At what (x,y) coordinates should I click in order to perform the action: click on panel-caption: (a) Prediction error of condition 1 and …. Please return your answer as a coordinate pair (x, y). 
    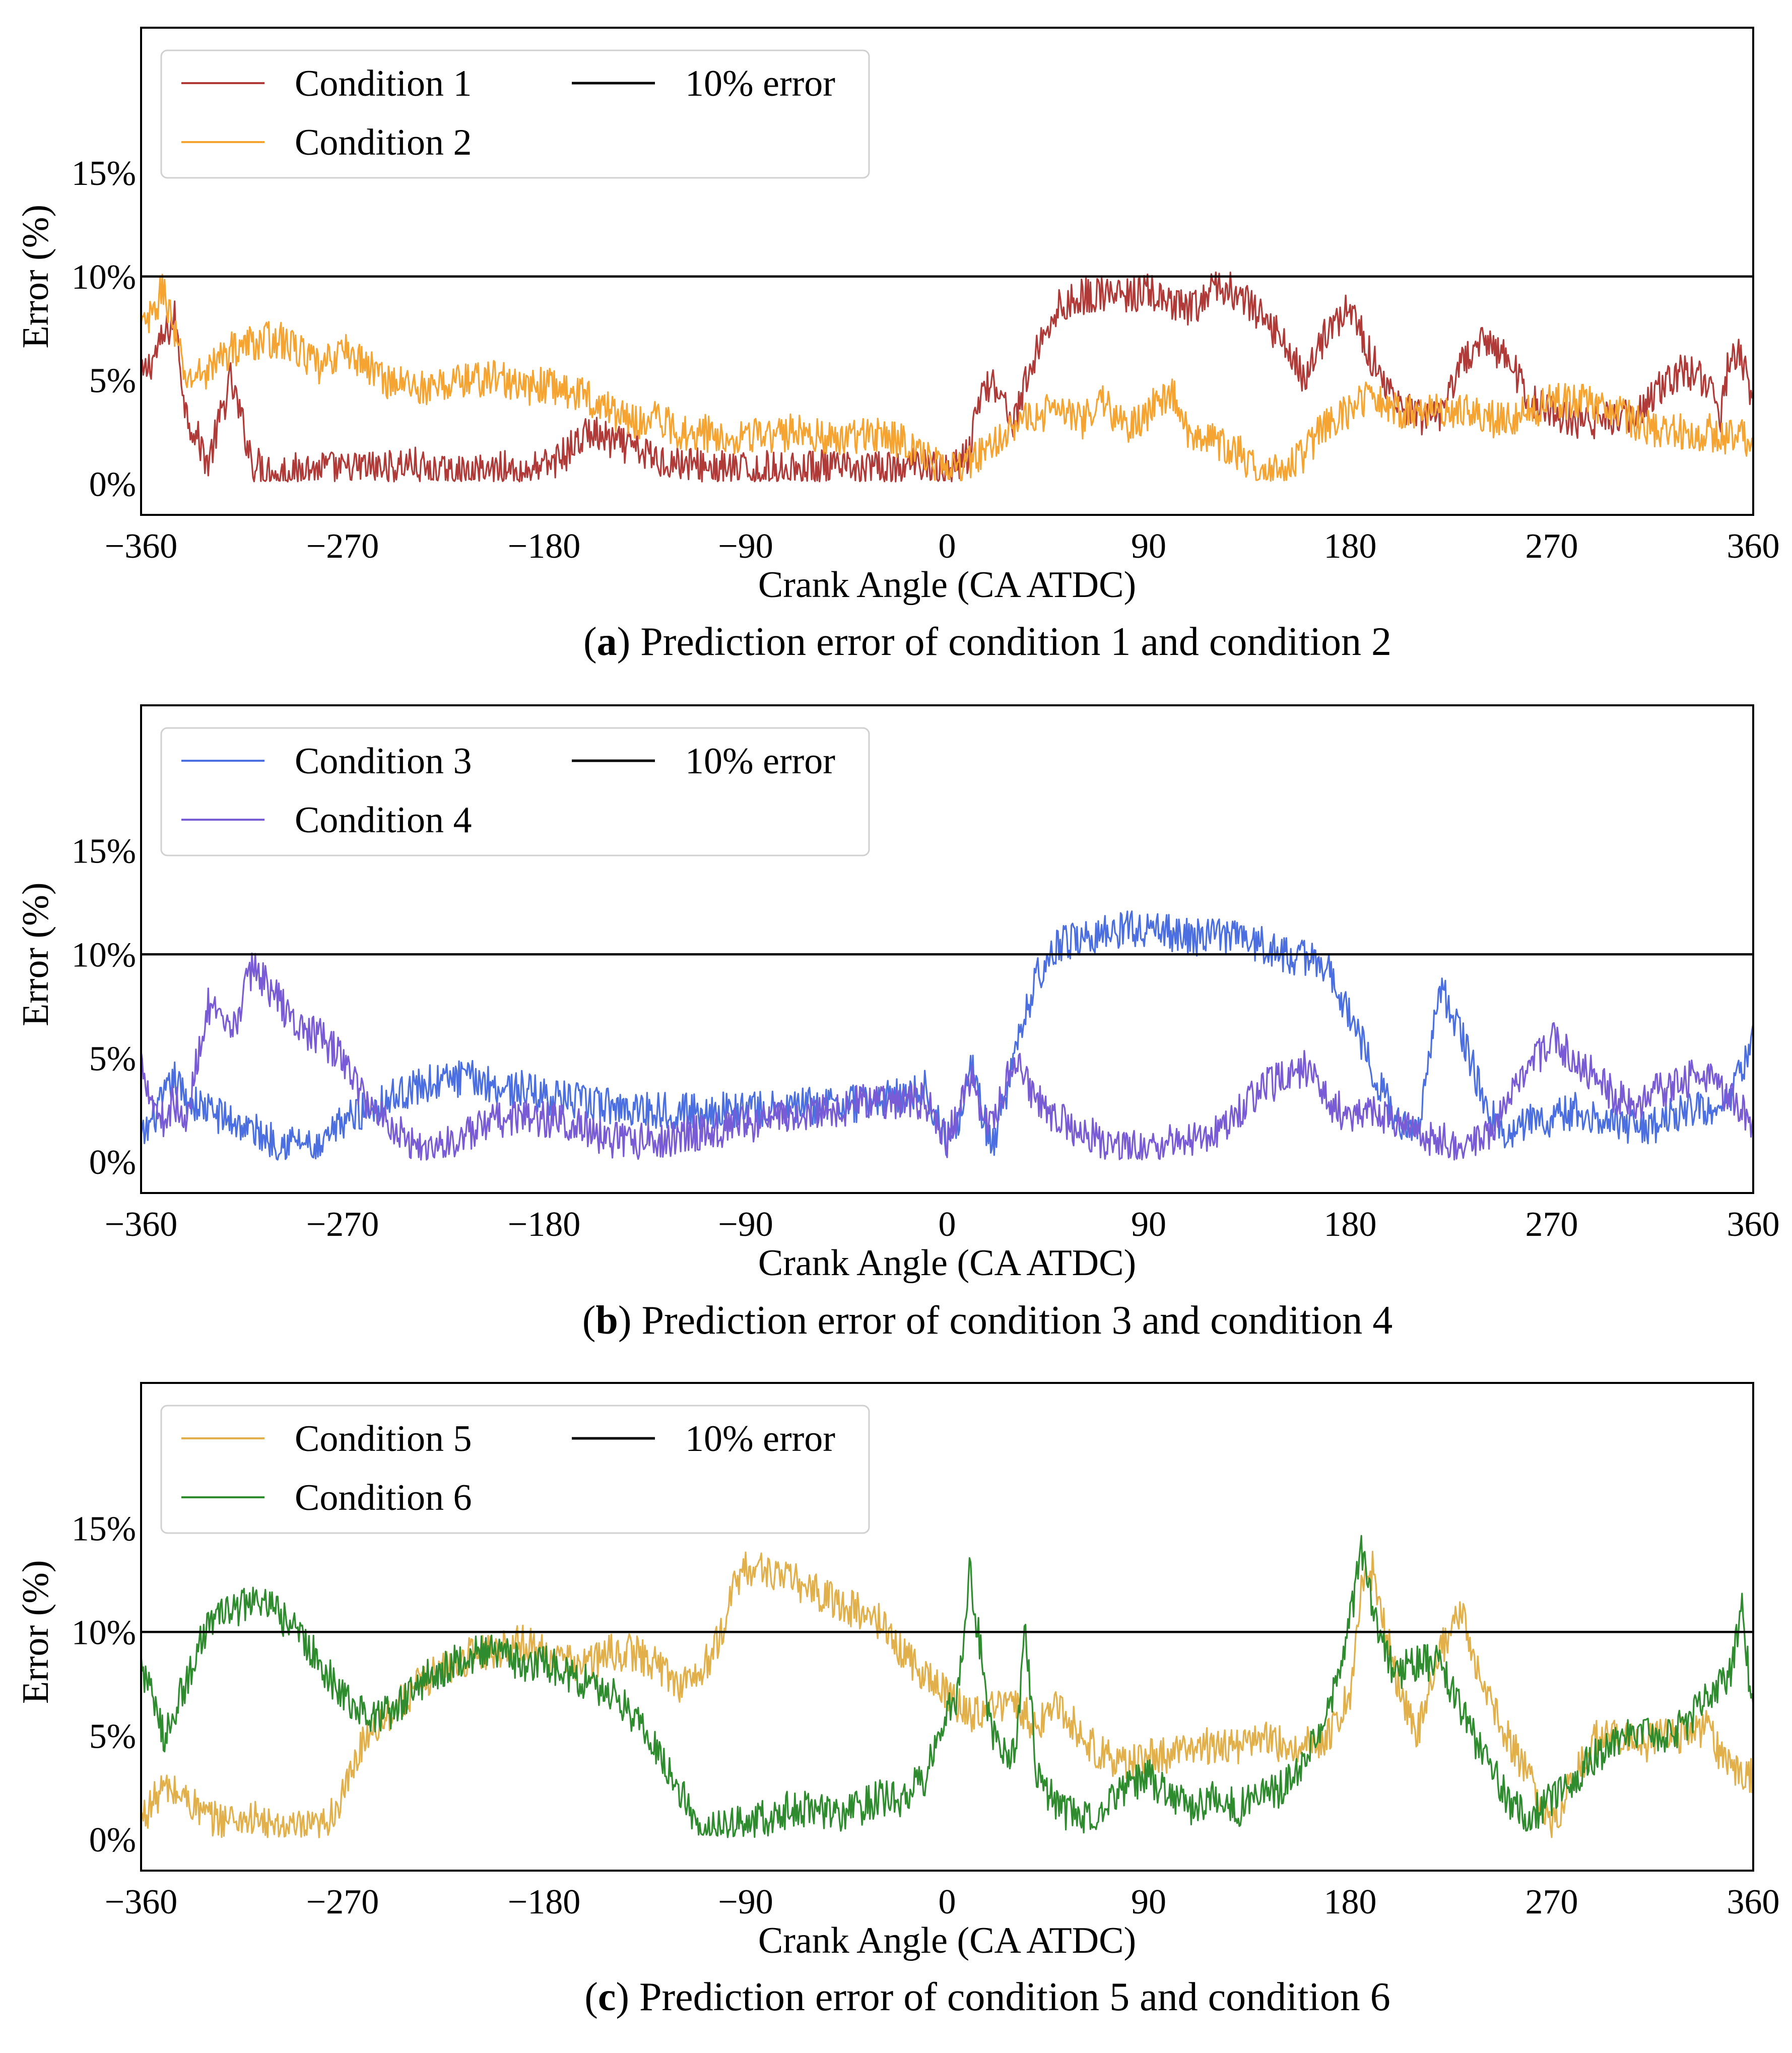
    Looking at the image, I should click on (987, 642).